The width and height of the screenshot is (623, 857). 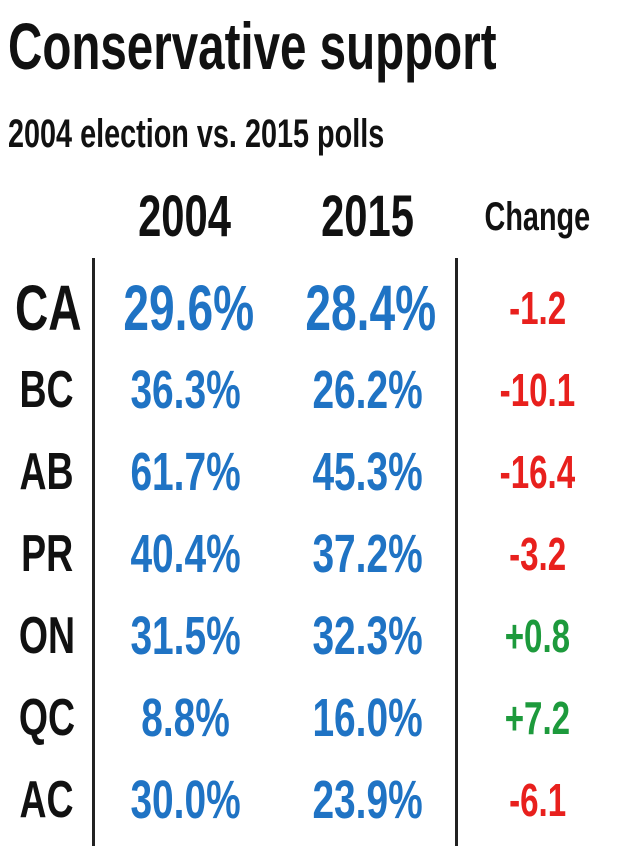 I want to click on value-2015: 26.2%, so click(x=368, y=390).